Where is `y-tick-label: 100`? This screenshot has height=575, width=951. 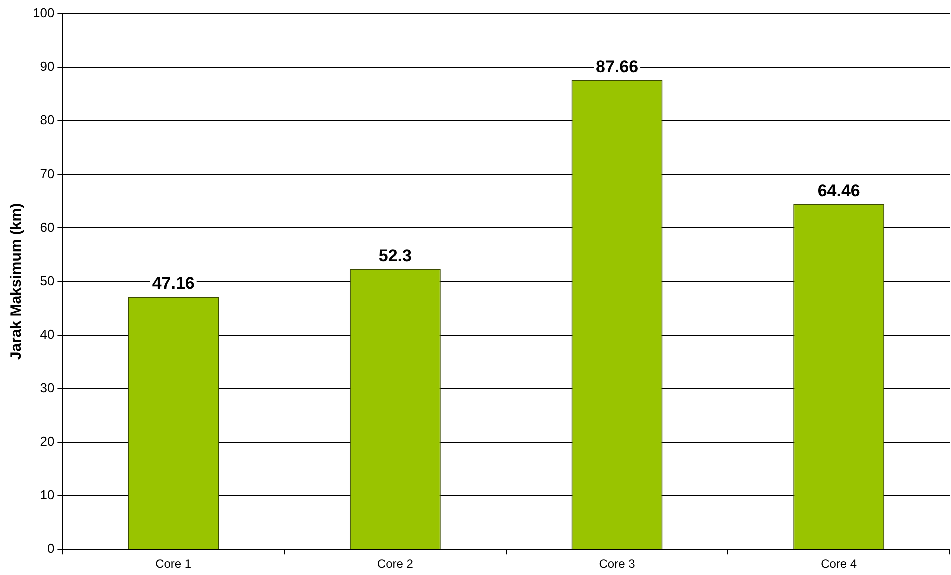 y-tick-label: 100 is located at coordinates (43, 13).